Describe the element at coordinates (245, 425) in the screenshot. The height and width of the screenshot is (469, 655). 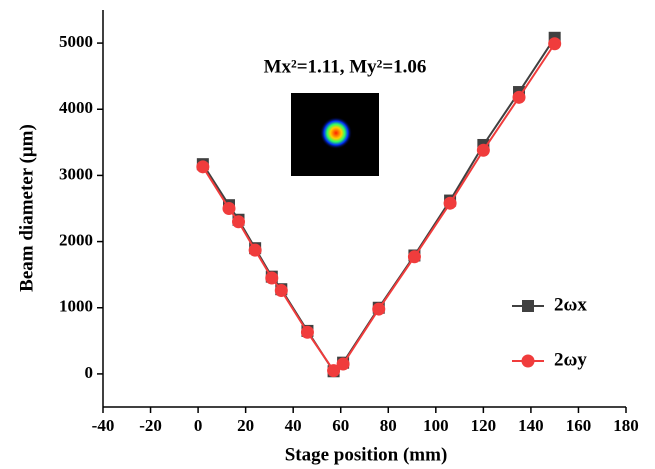
I see `x-tick-label: 20` at that location.